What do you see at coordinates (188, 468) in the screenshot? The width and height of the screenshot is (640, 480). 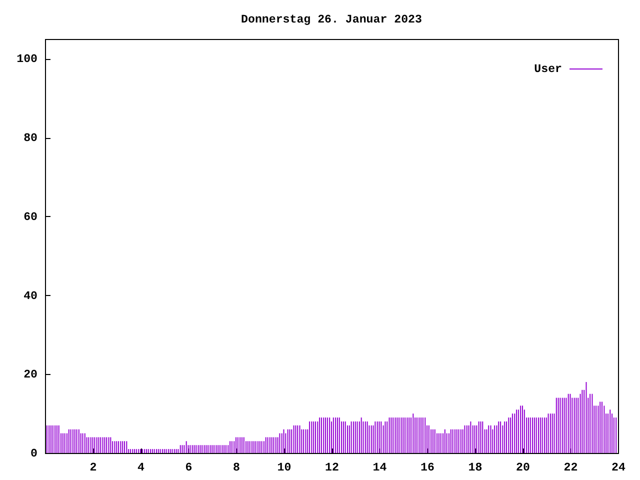 I see `x-tick-label: 6` at bounding box center [188, 468].